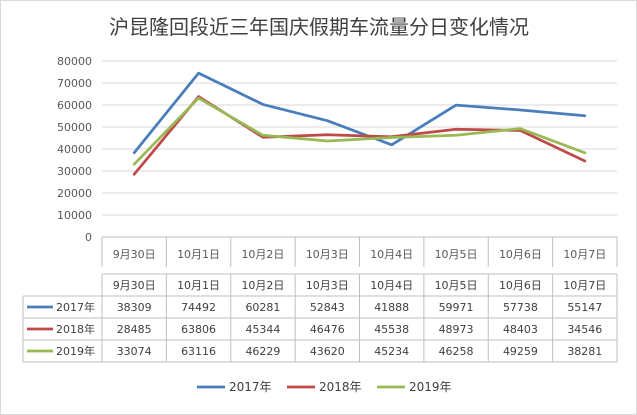  What do you see at coordinates (134, 351) in the screenshot?
I see `table-value-cell: 33074` at bounding box center [134, 351].